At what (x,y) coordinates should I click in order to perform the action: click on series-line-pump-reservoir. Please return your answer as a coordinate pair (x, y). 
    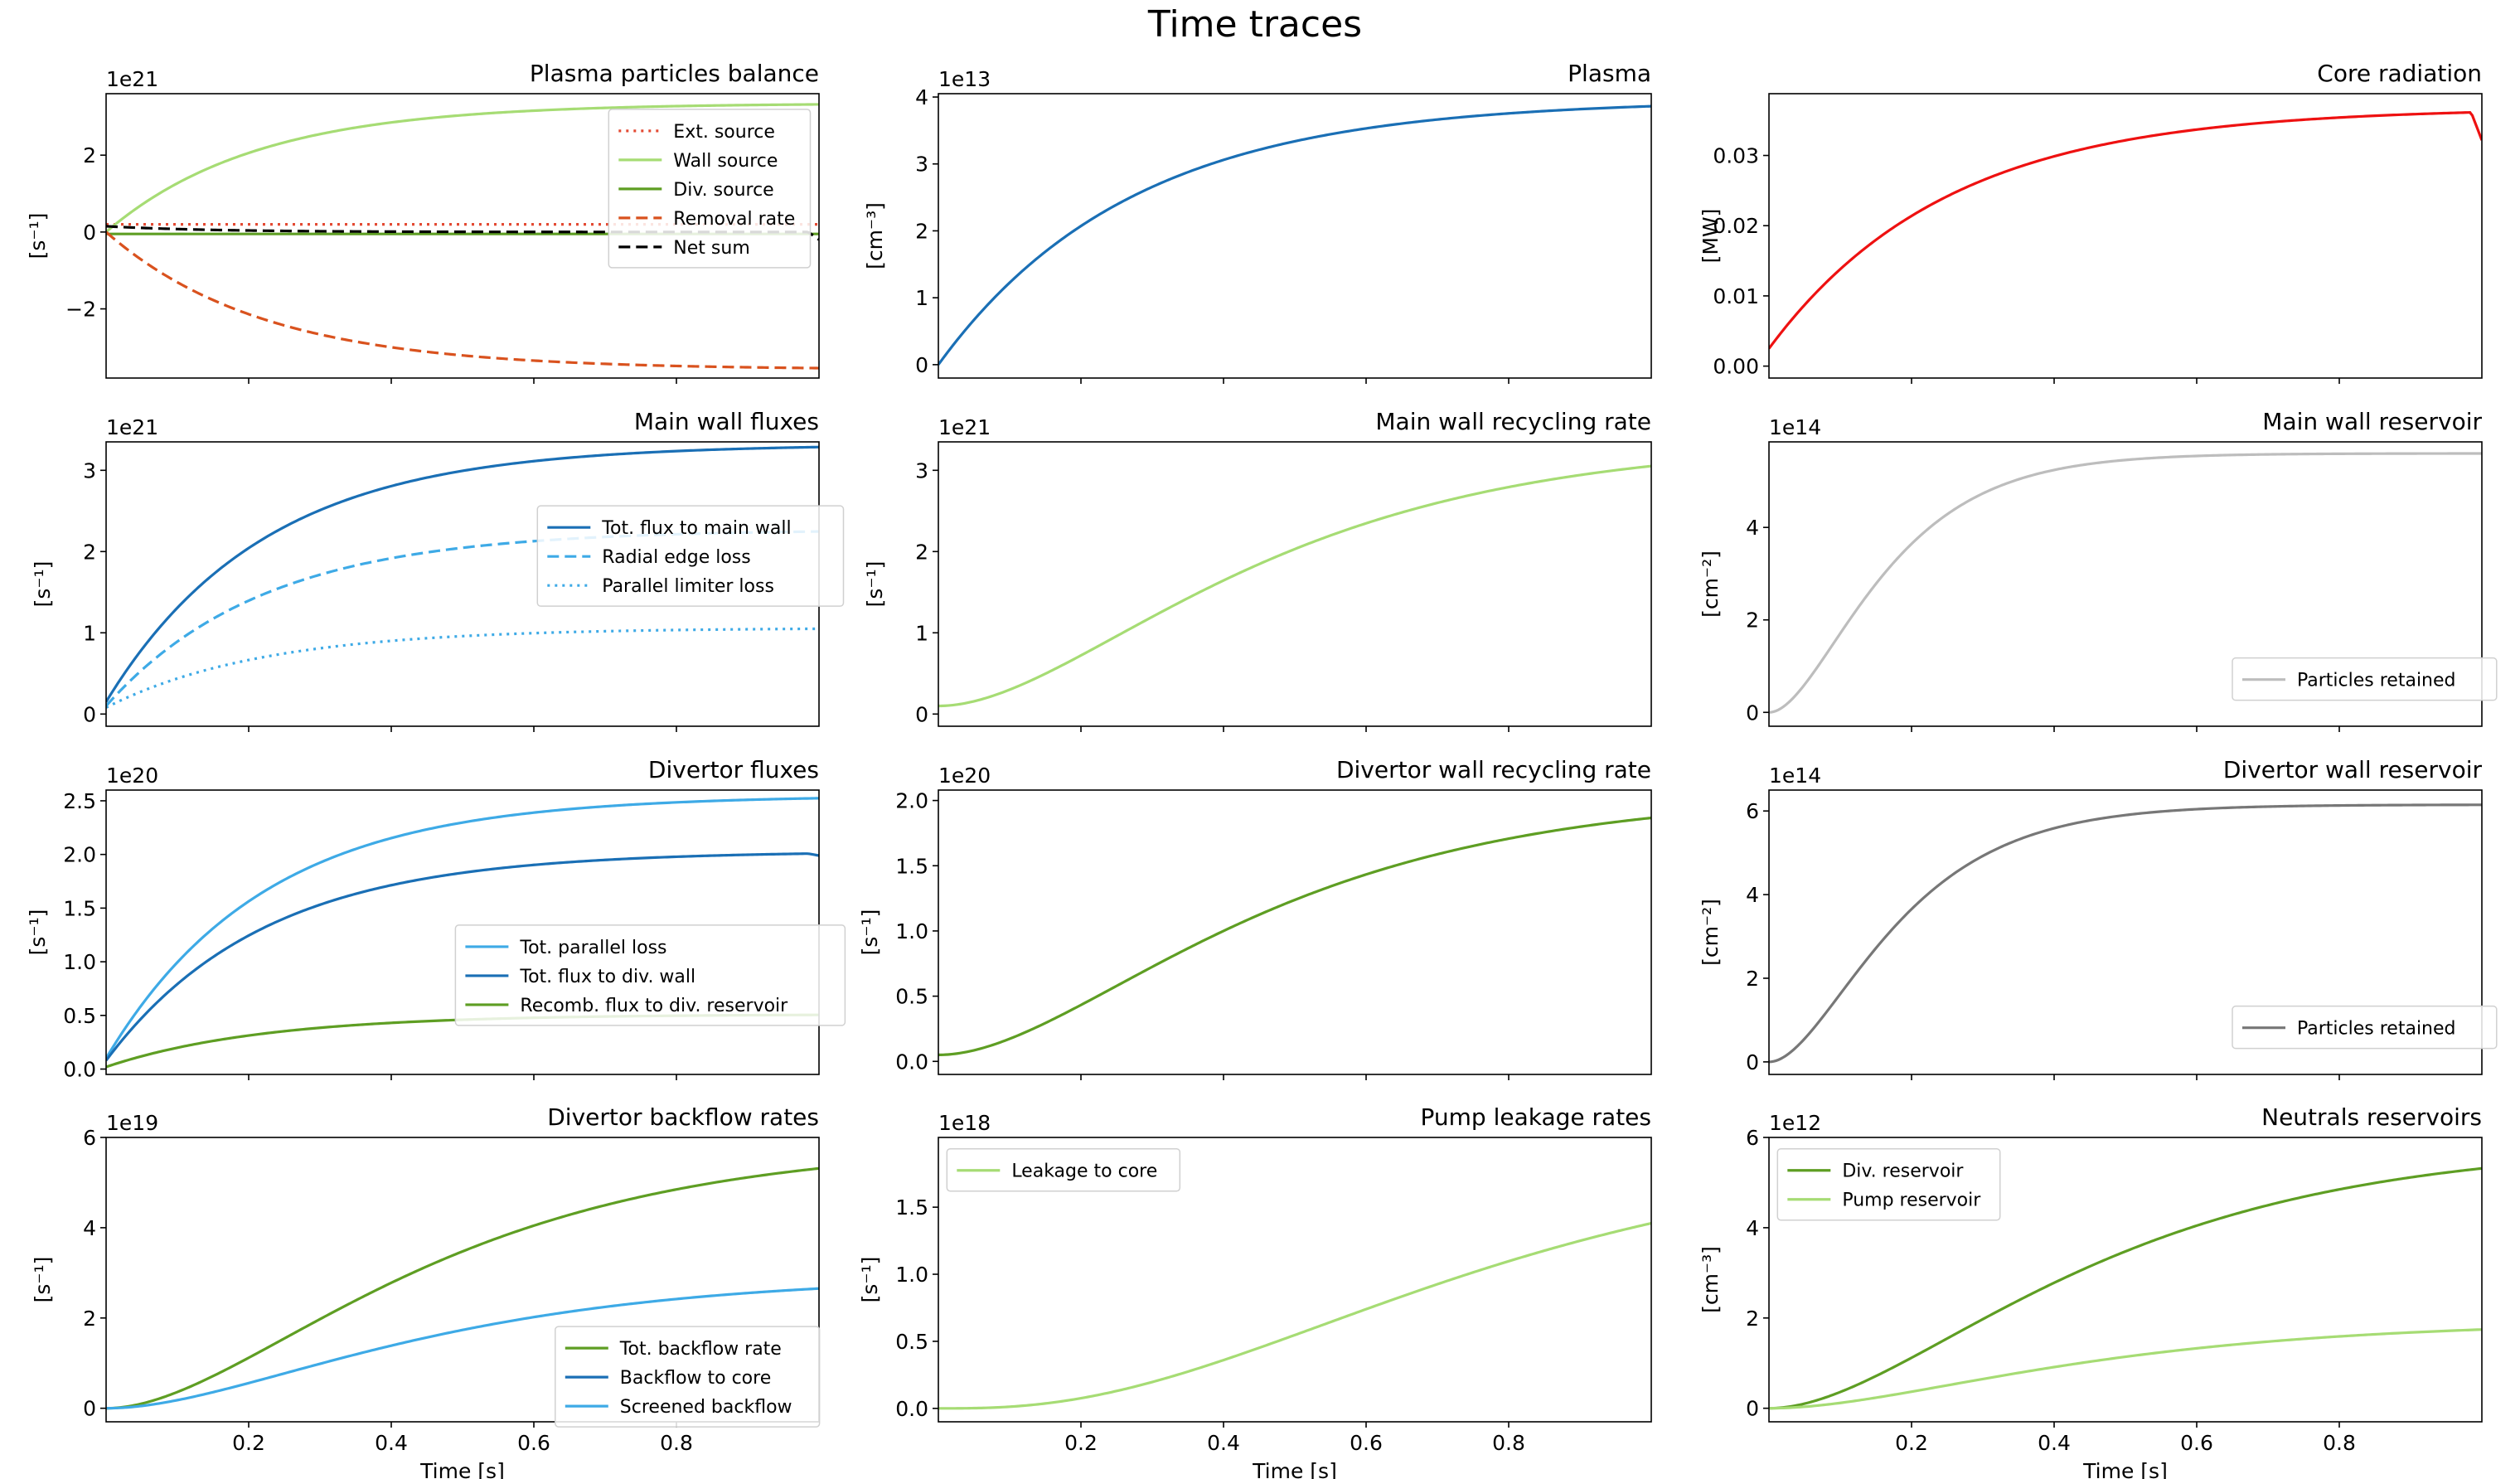
    Looking at the image, I should click on (2125, 1369).